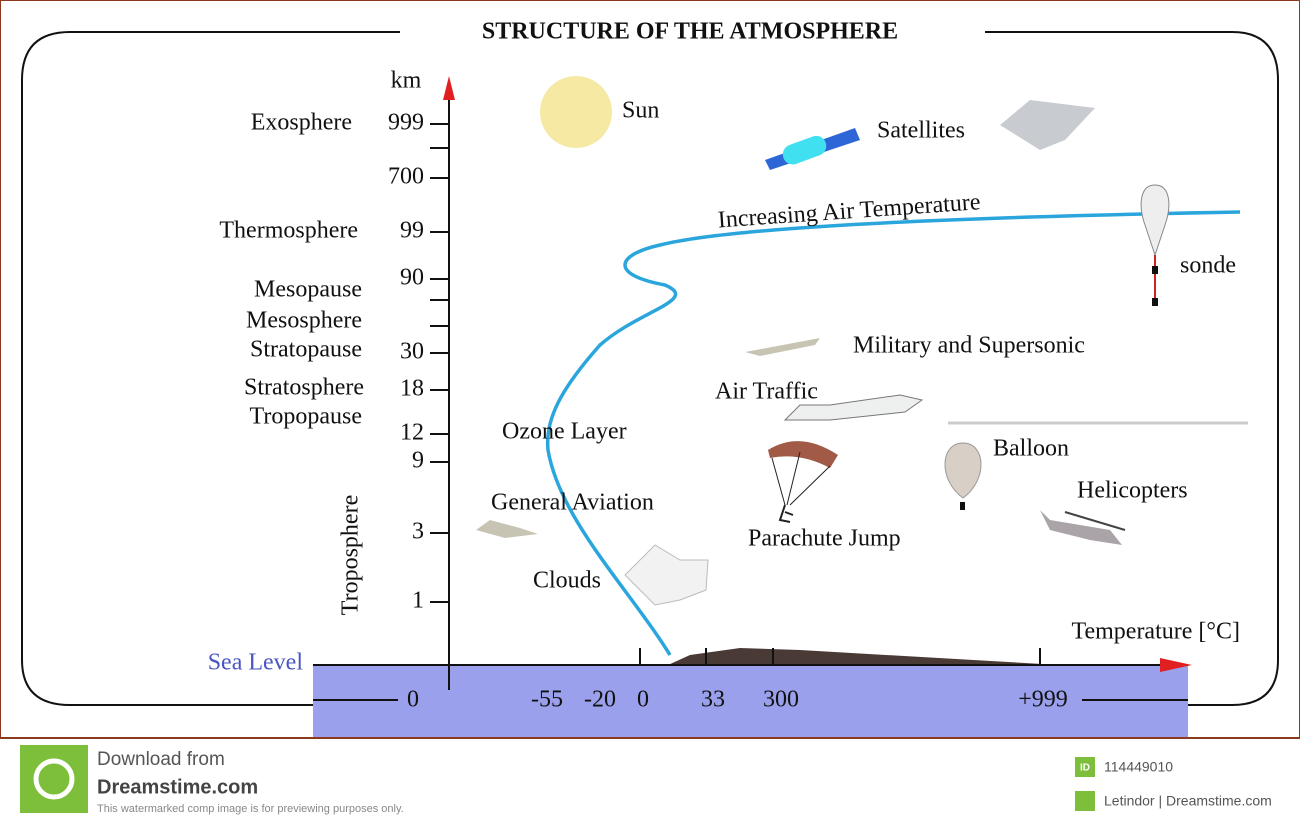 This screenshot has height=829, width=1300. What do you see at coordinates (351, 555) in the screenshot?
I see `layer-label: Troposphere` at bounding box center [351, 555].